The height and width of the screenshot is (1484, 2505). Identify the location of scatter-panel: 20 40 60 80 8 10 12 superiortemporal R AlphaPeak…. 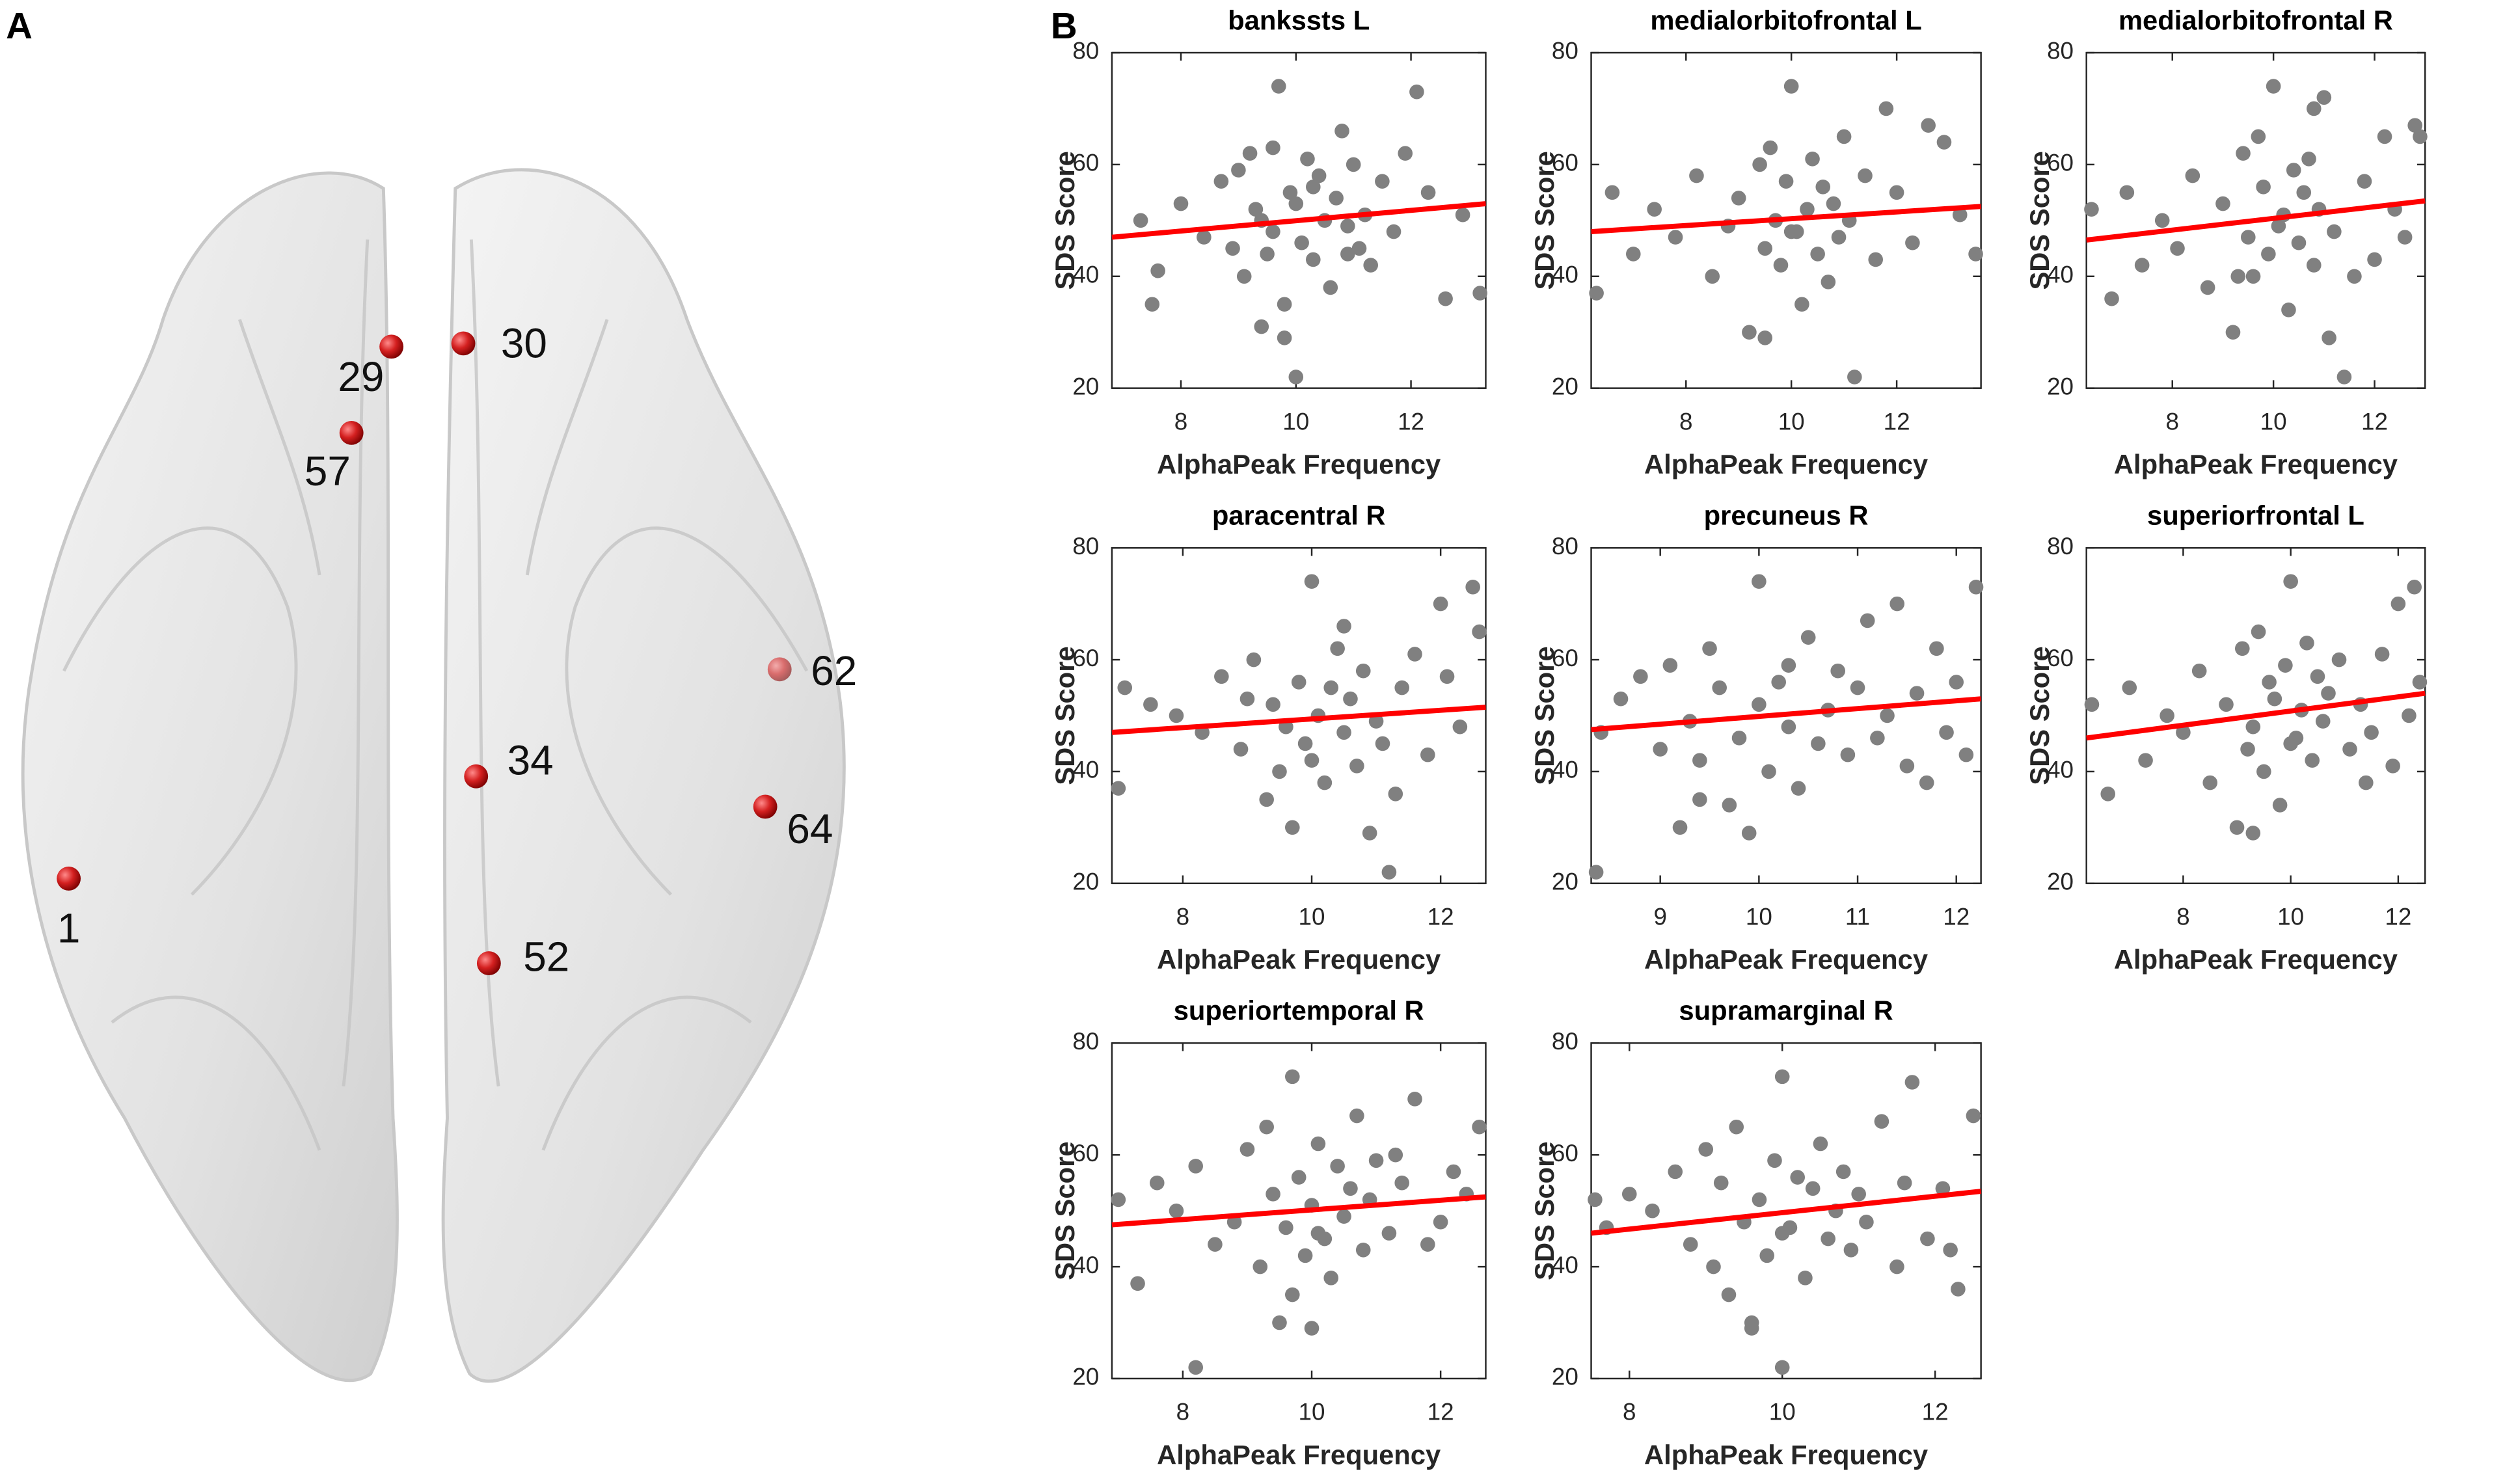
(1268, 1232).